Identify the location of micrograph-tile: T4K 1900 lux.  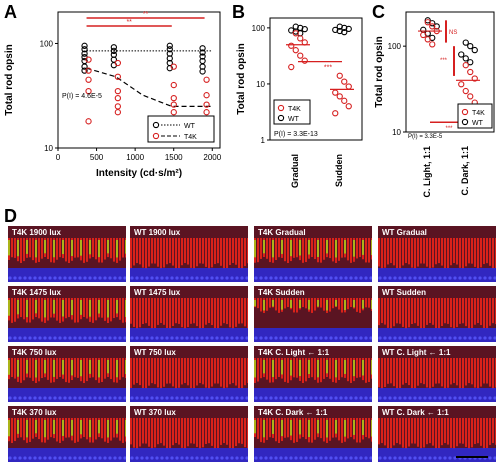
(67, 254).